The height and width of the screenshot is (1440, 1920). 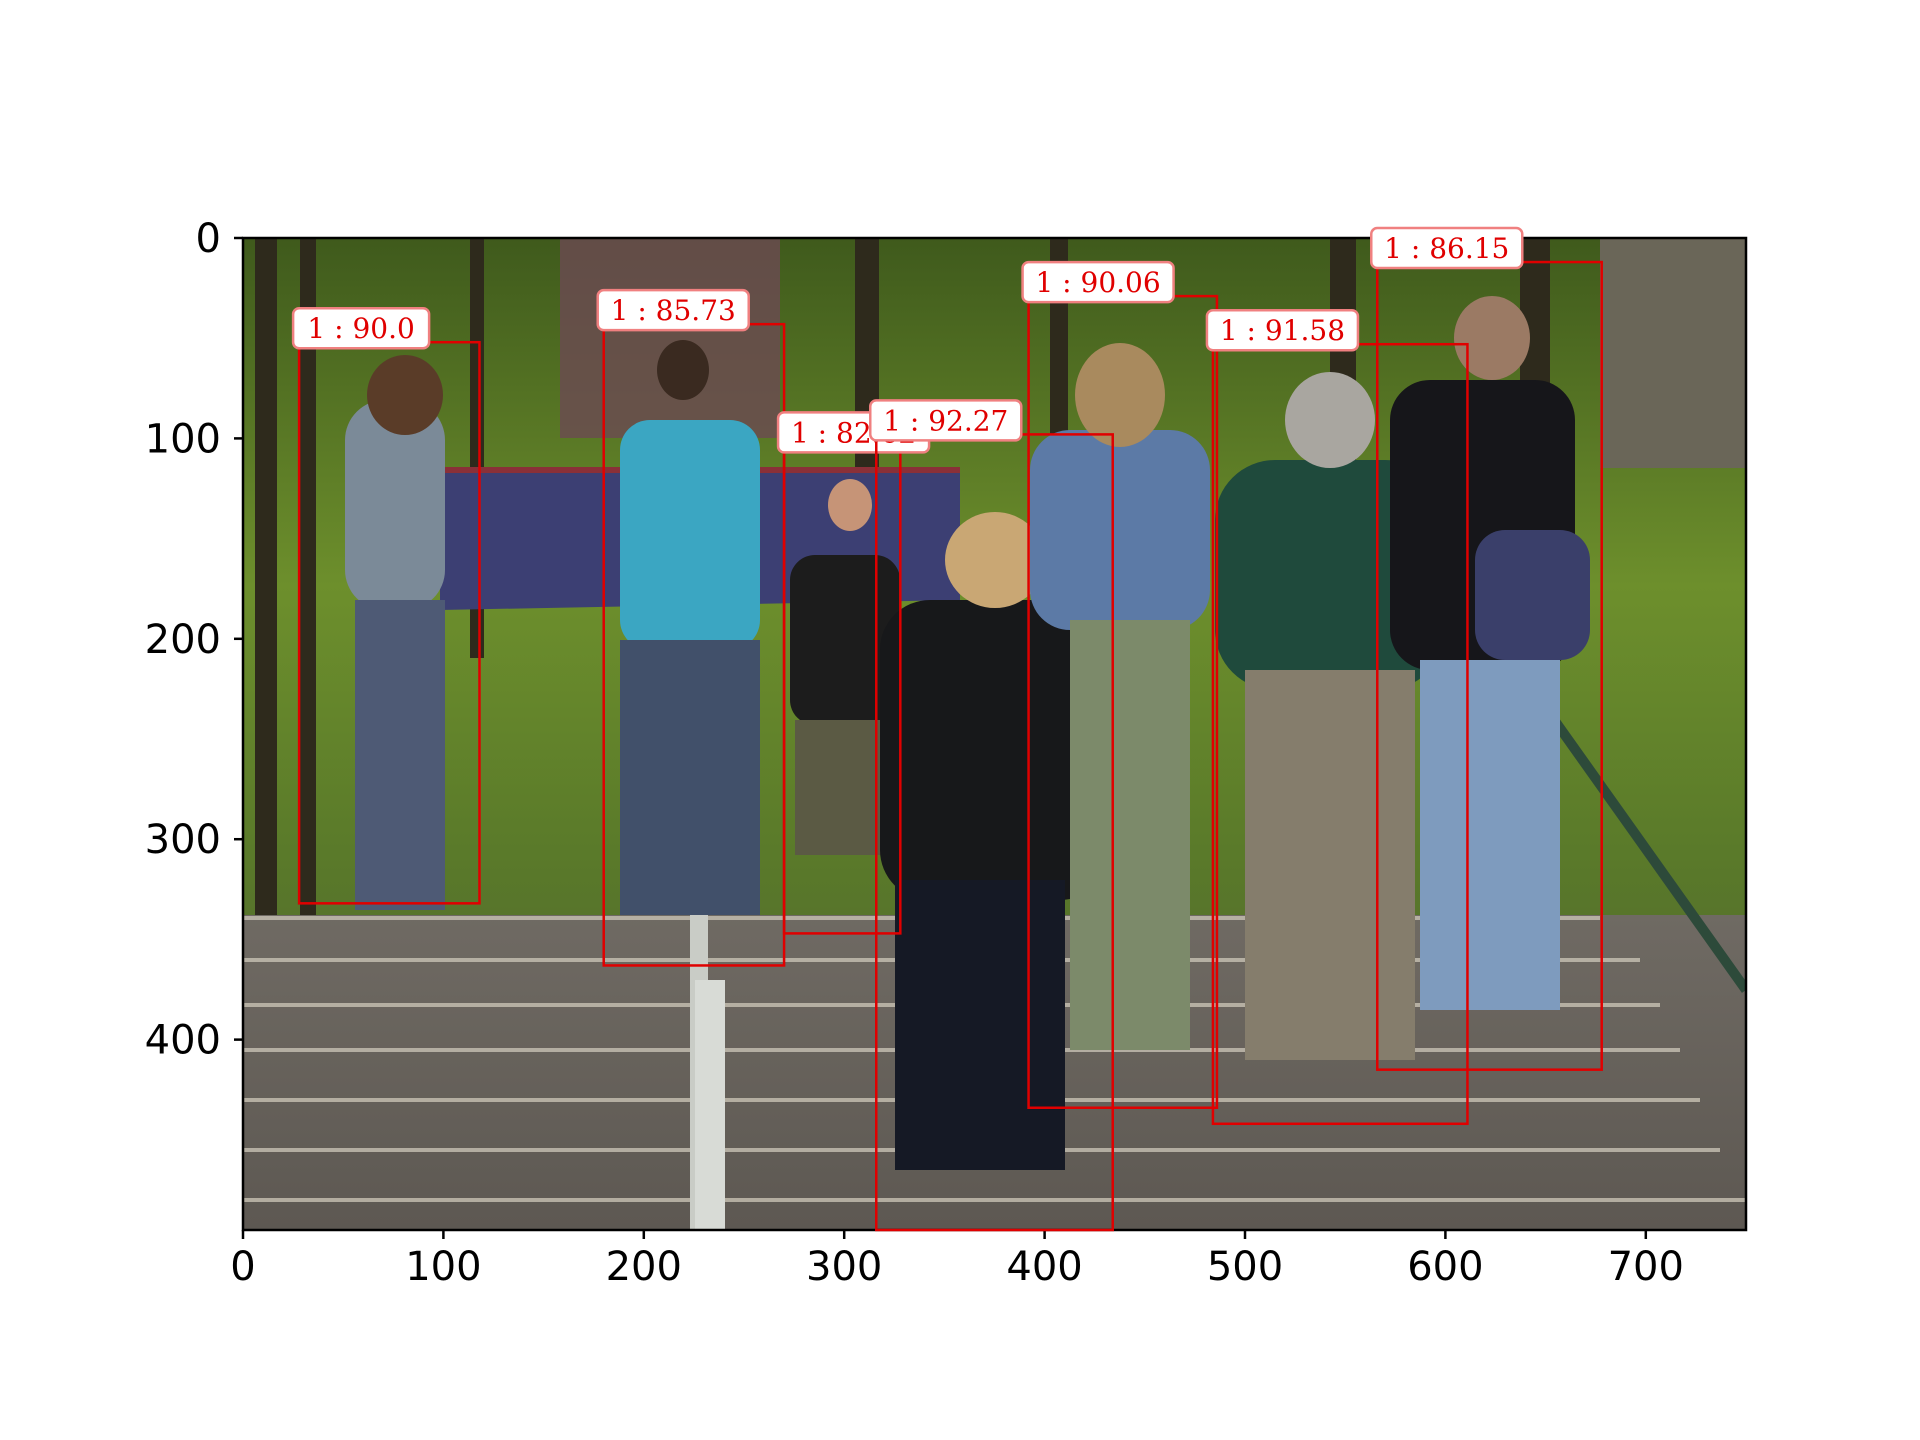 What do you see at coordinates (1486, 648) in the screenshot?
I see `detection: 1 : 86.15` at bounding box center [1486, 648].